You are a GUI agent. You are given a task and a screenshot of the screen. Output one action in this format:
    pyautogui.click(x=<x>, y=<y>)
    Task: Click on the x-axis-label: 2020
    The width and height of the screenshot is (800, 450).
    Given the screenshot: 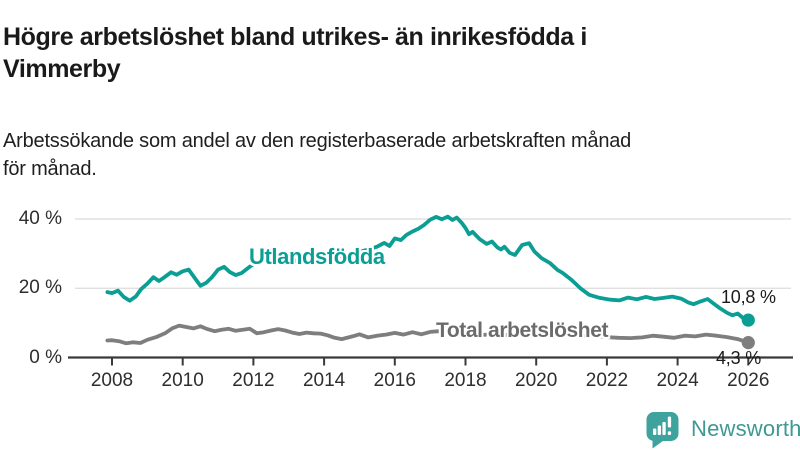 What is the action you would take?
    pyautogui.click(x=536, y=380)
    